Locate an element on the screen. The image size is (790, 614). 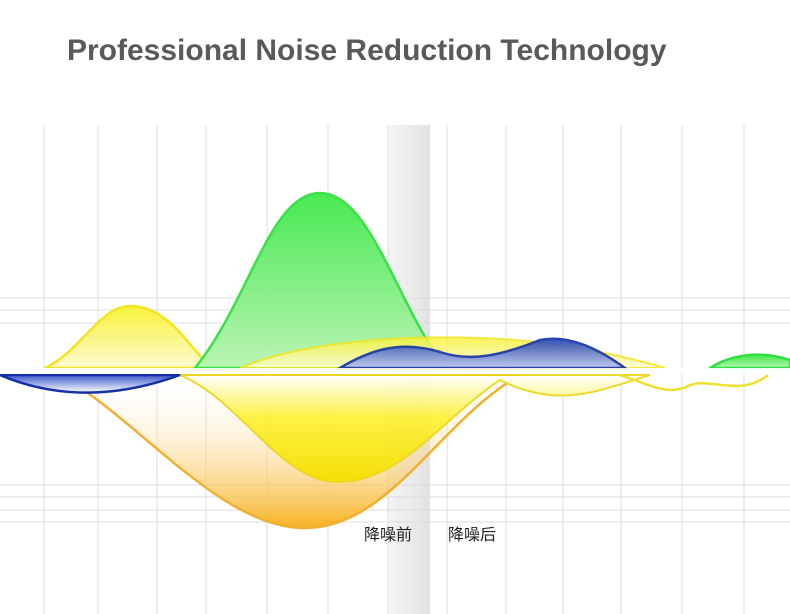
title: Professional Noise Reduction Technology is located at coordinates (367, 50).